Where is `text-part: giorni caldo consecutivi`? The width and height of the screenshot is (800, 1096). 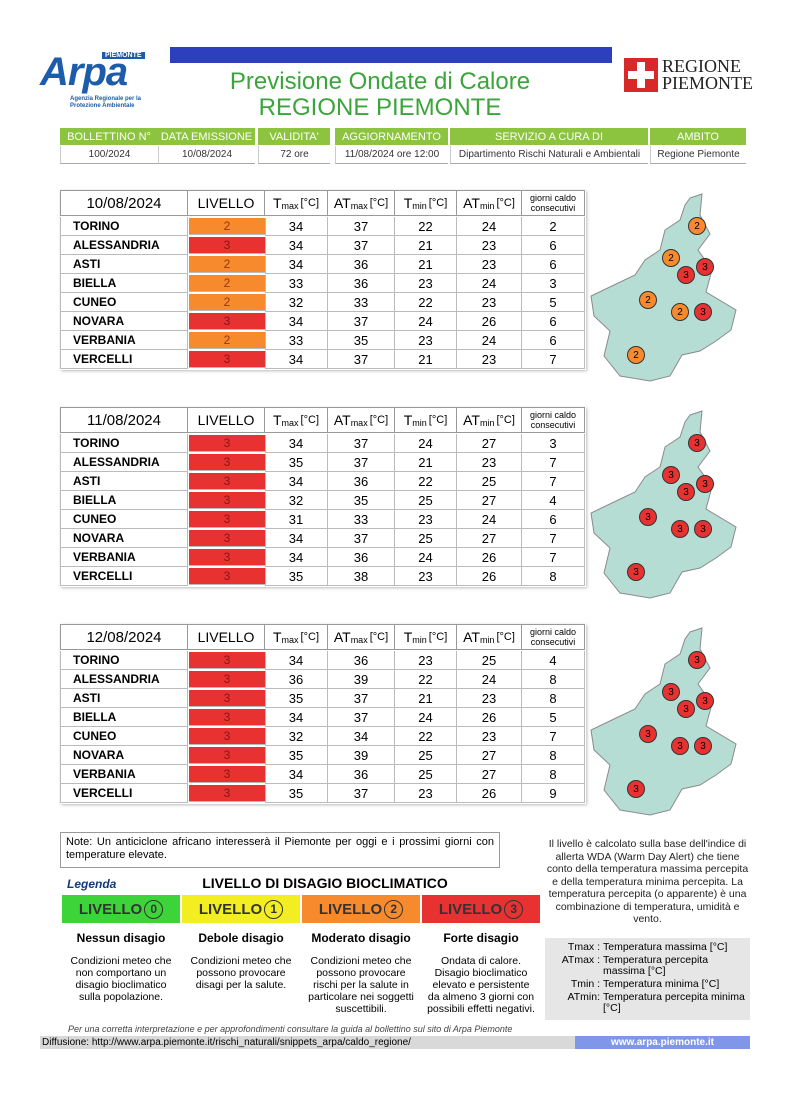
text-part: giorni caldo consecutivi is located at coordinates (553, 203).